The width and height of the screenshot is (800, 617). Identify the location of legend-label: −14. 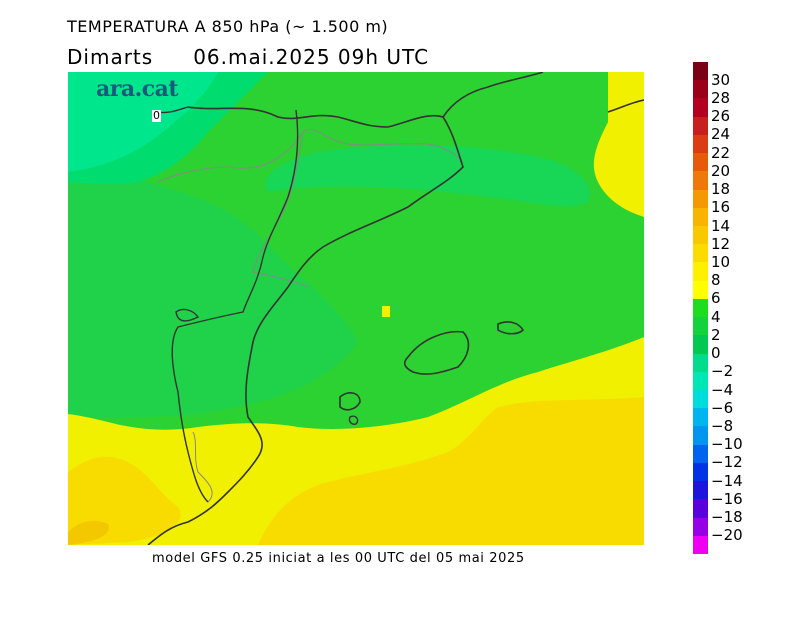
(727, 480).